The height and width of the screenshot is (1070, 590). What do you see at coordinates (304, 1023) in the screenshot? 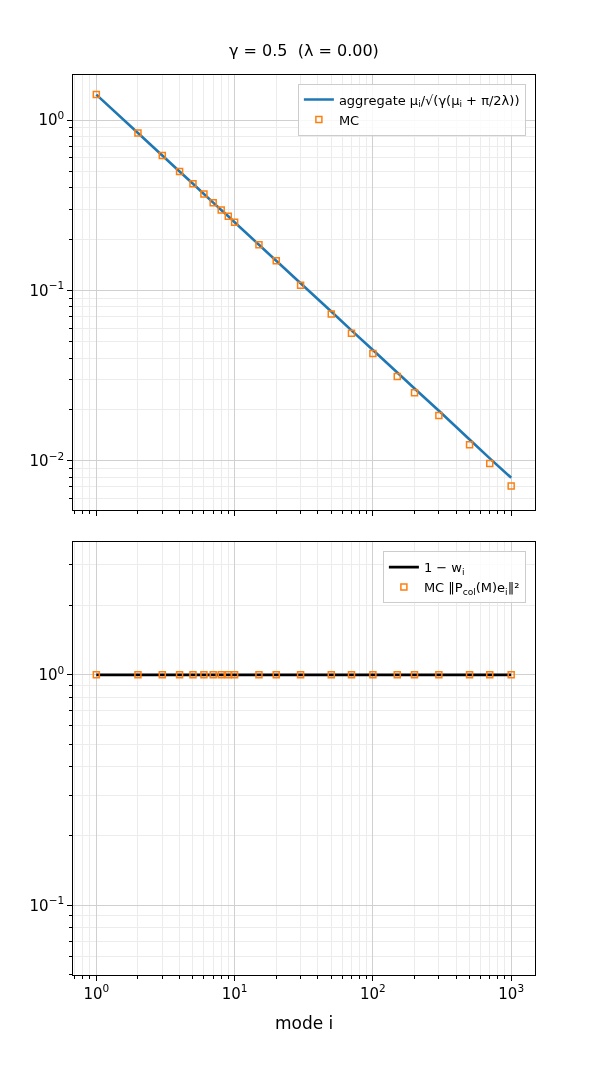
I see `x-axis-title: mode i` at bounding box center [304, 1023].